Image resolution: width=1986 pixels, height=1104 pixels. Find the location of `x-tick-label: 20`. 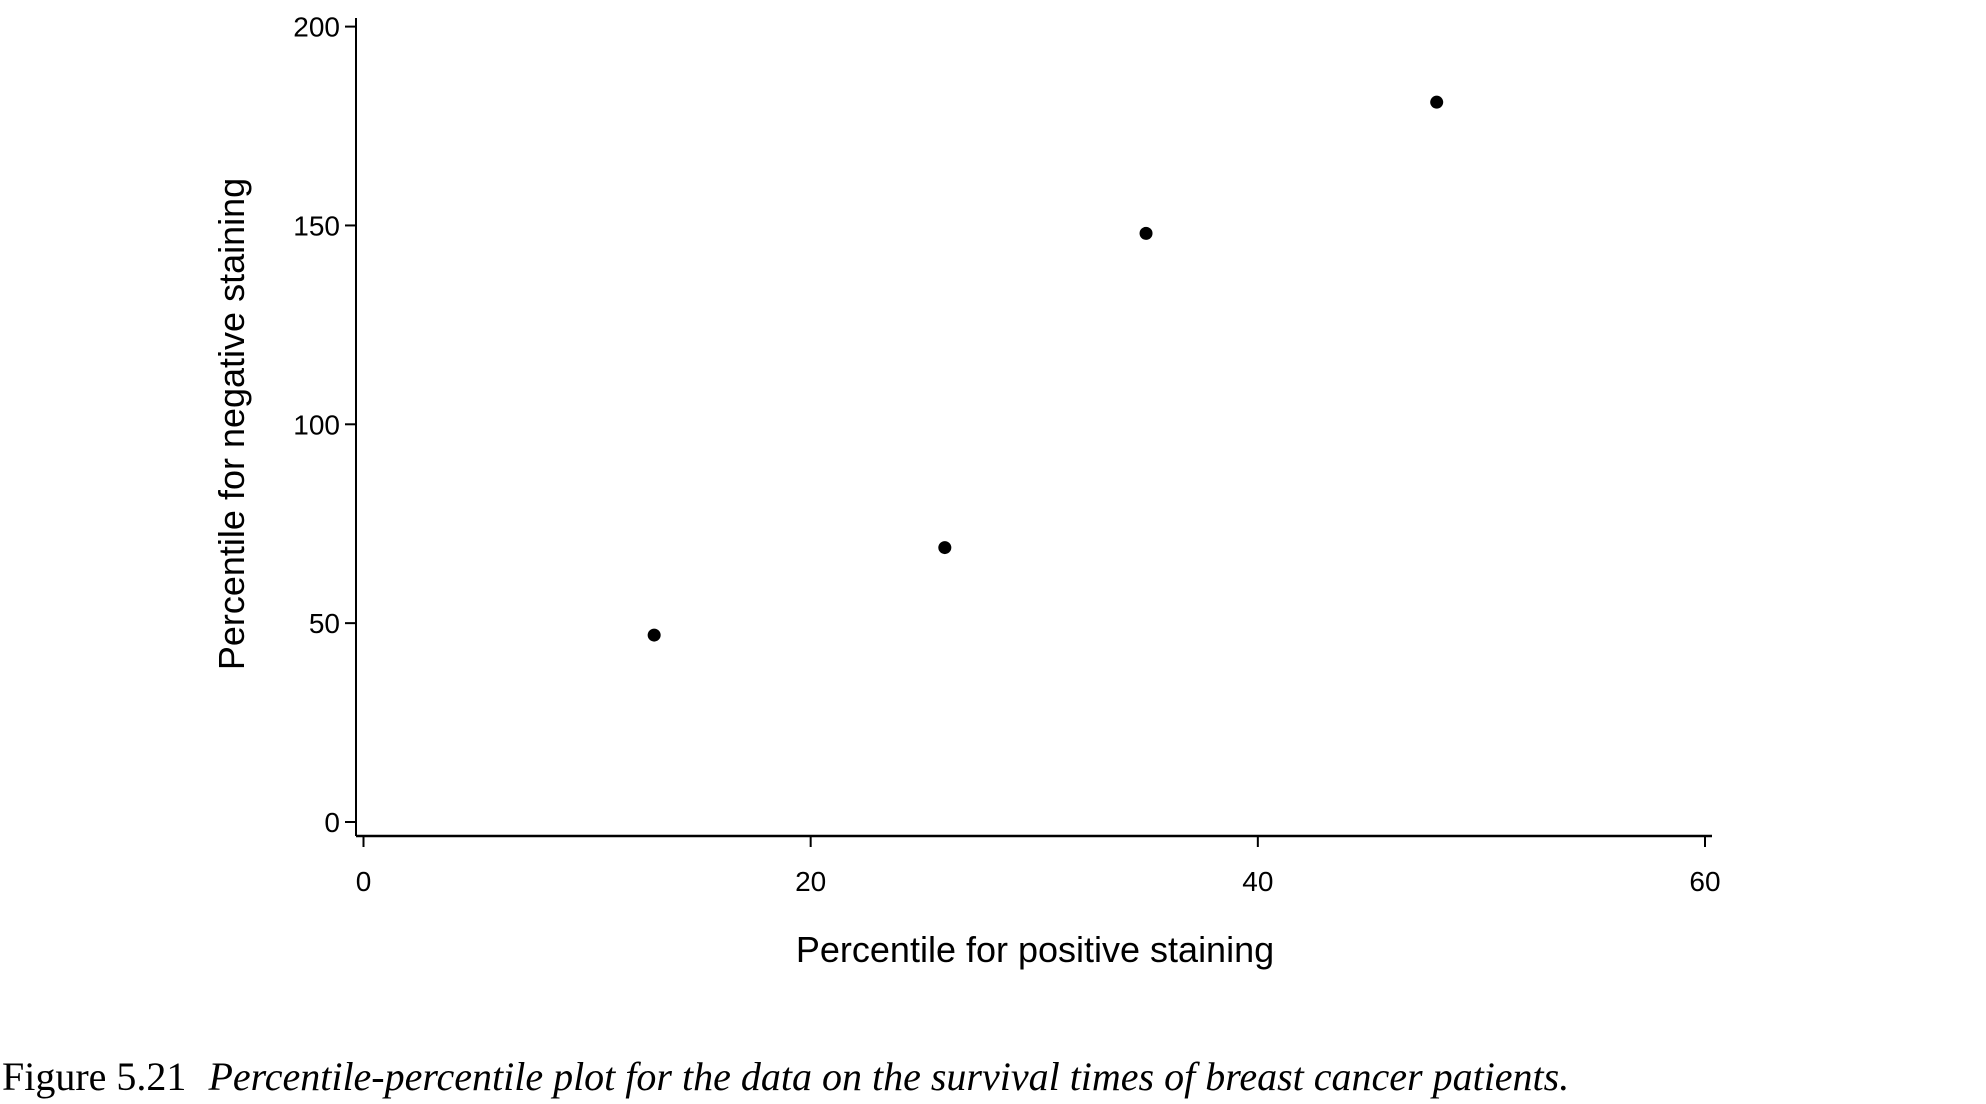

x-tick-label: 20 is located at coordinates (810, 881).